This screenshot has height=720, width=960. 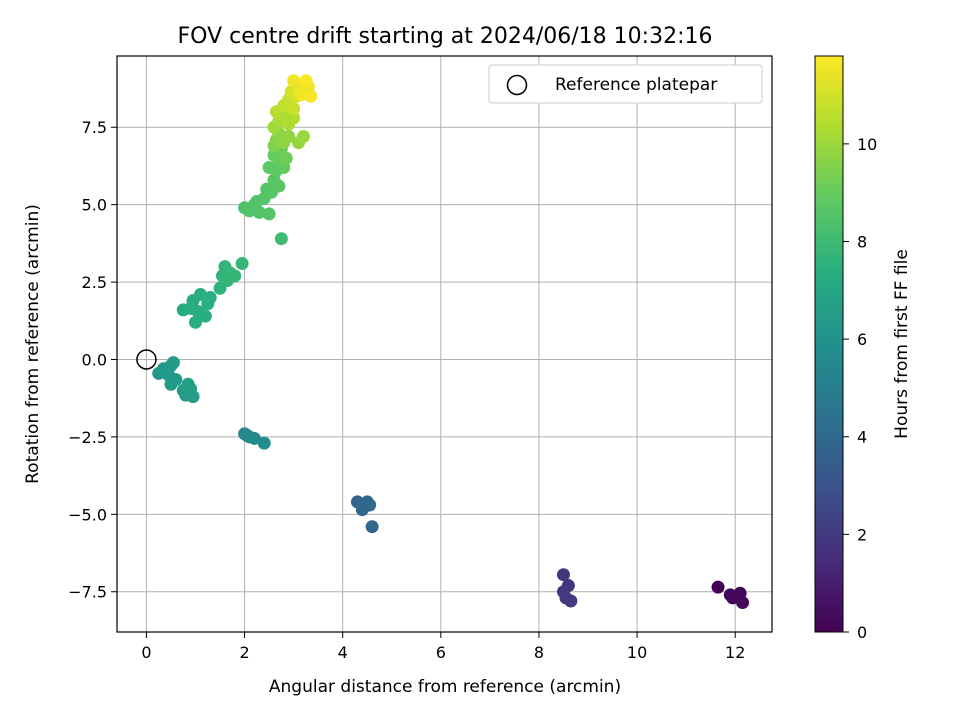 What do you see at coordinates (862, 339) in the screenshot?
I see `colorbar-tick-label: 6` at bounding box center [862, 339].